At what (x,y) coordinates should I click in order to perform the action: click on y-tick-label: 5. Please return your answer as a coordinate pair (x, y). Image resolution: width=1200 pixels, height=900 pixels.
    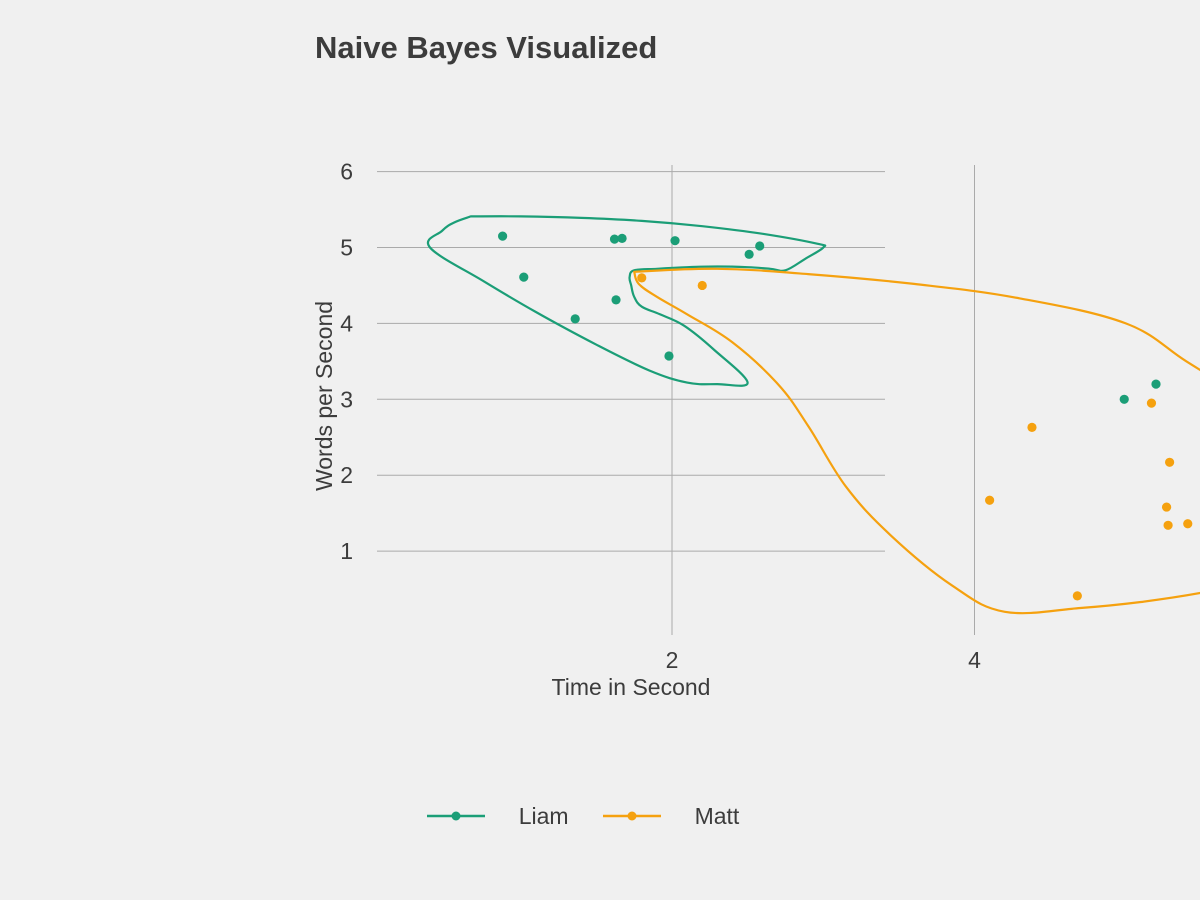
    Looking at the image, I should click on (346, 248).